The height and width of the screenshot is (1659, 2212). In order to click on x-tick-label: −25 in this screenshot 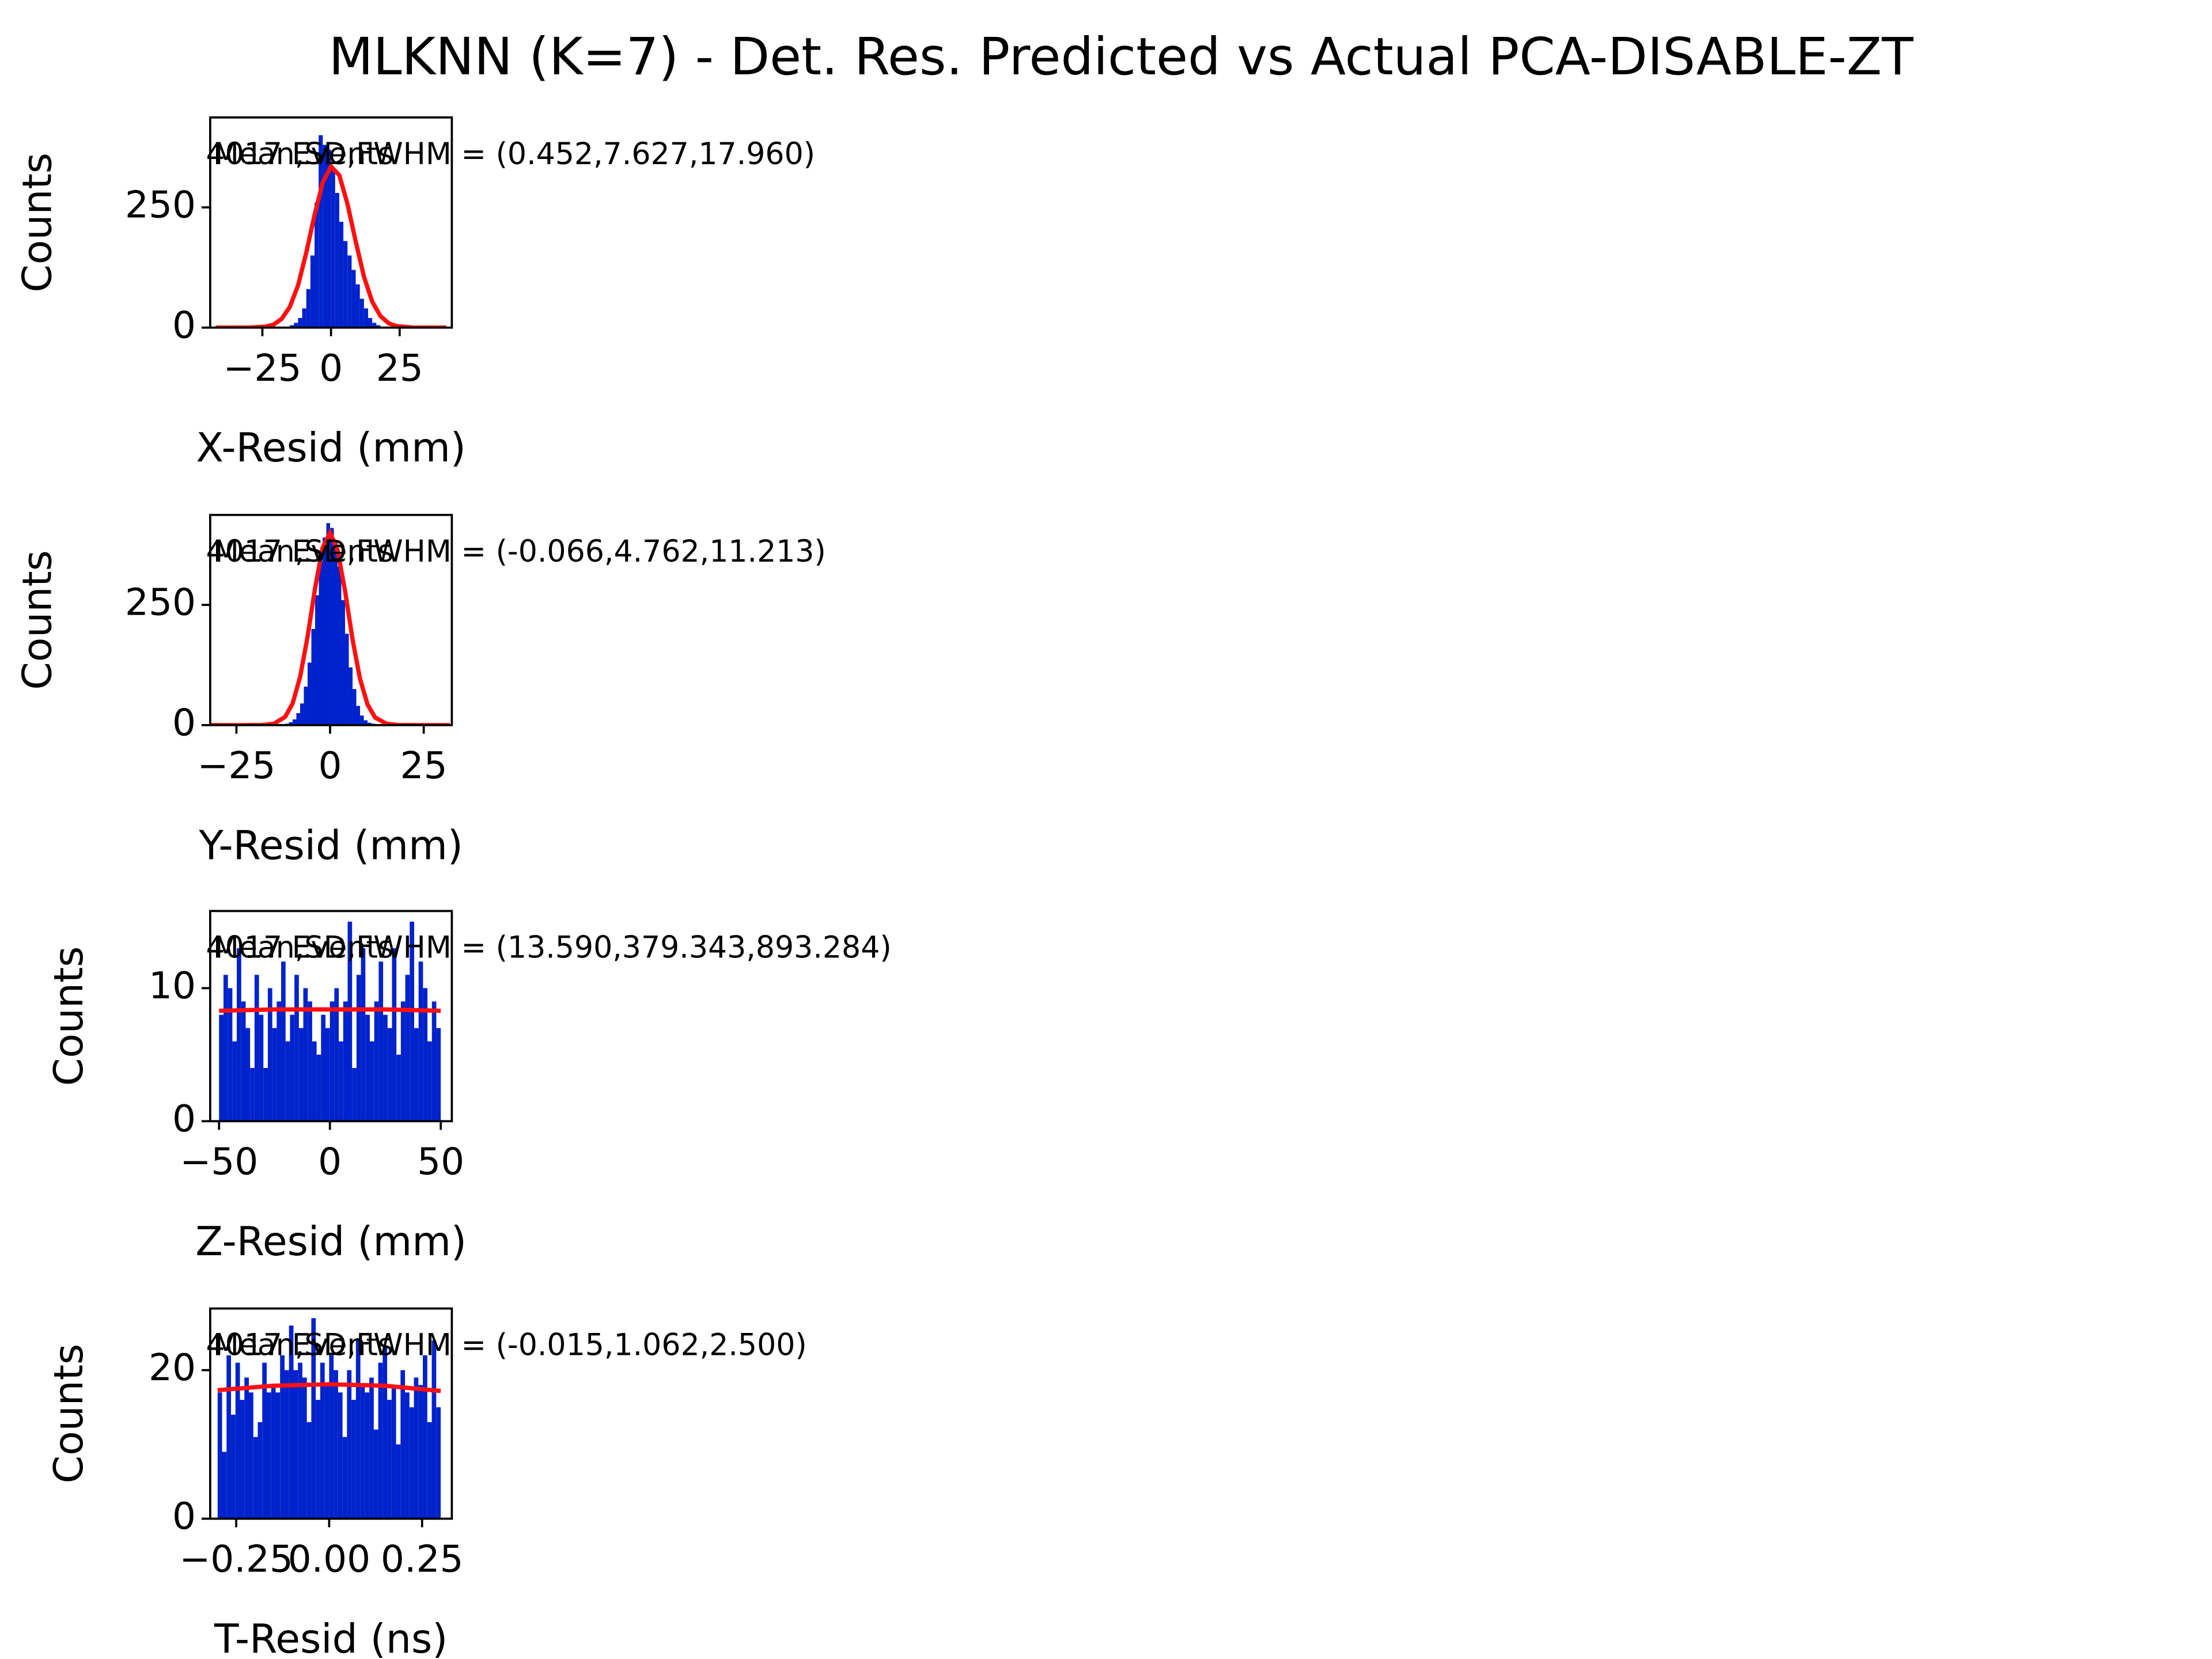, I will do `click(262, 368)`.